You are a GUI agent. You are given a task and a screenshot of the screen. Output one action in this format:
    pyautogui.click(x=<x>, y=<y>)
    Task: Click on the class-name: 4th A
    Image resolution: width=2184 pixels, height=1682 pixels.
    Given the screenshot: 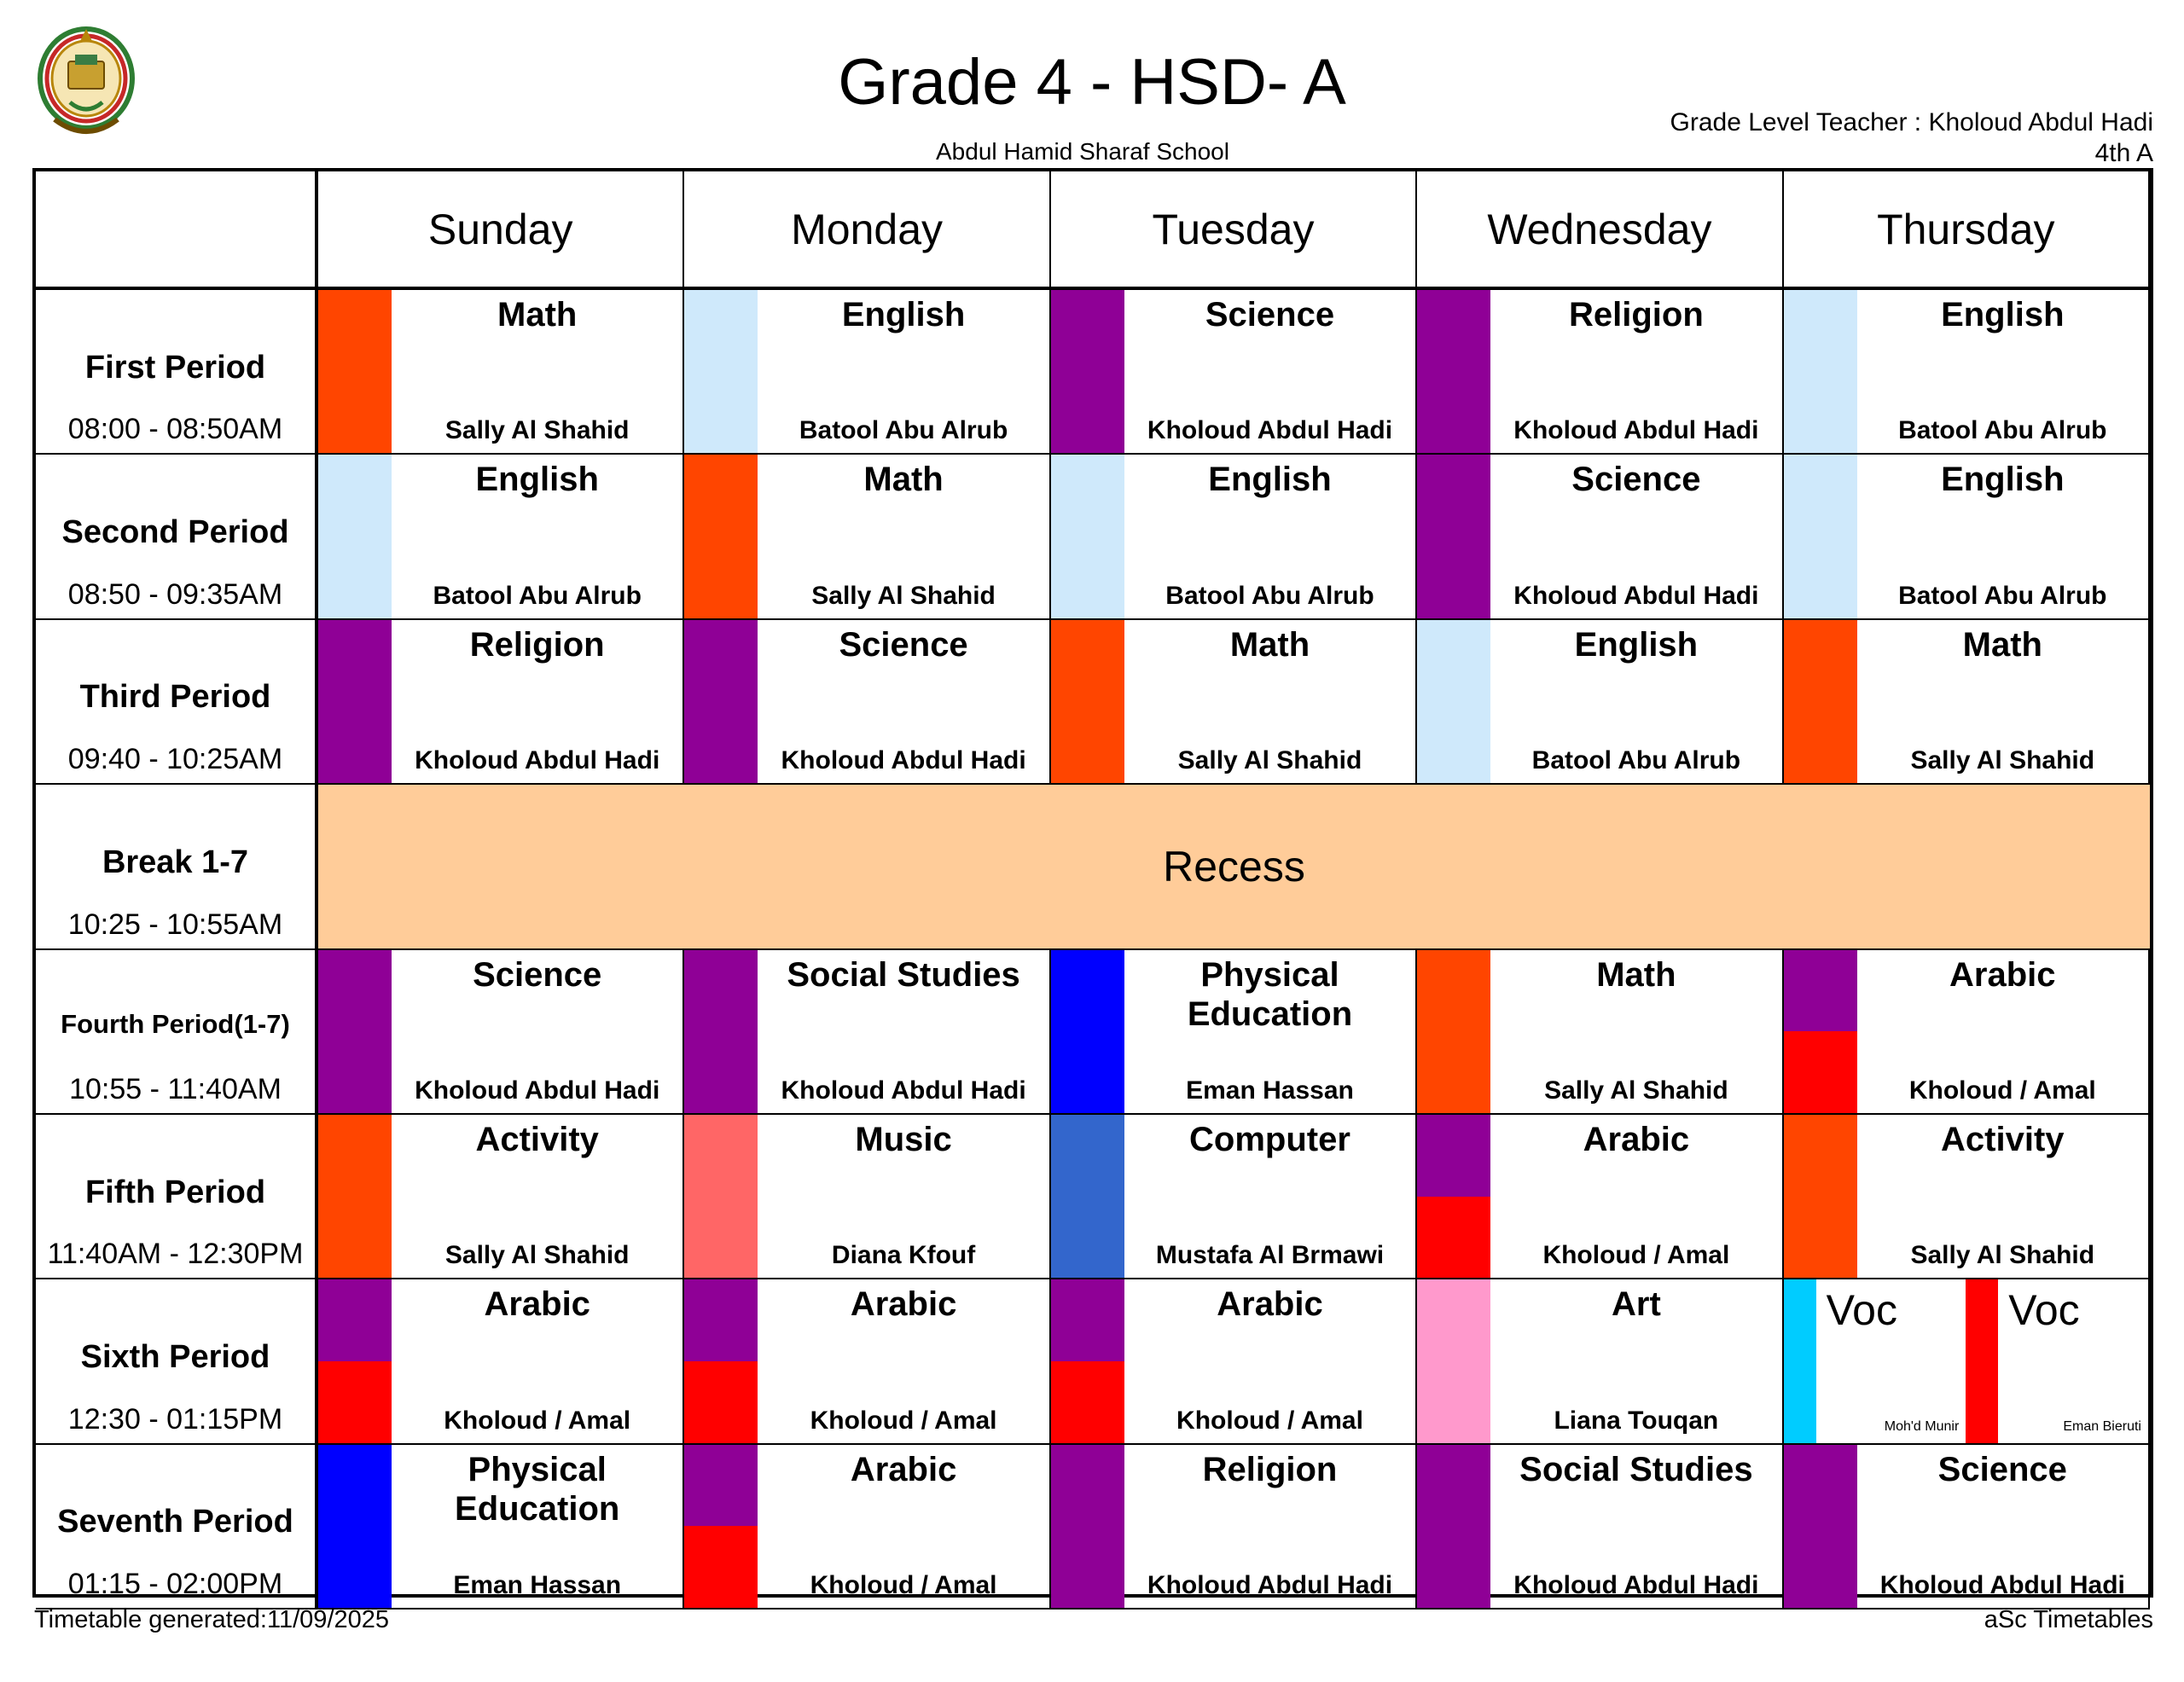 What is the action you would take?
    pyautogui.click(x=2123, y=153)
    